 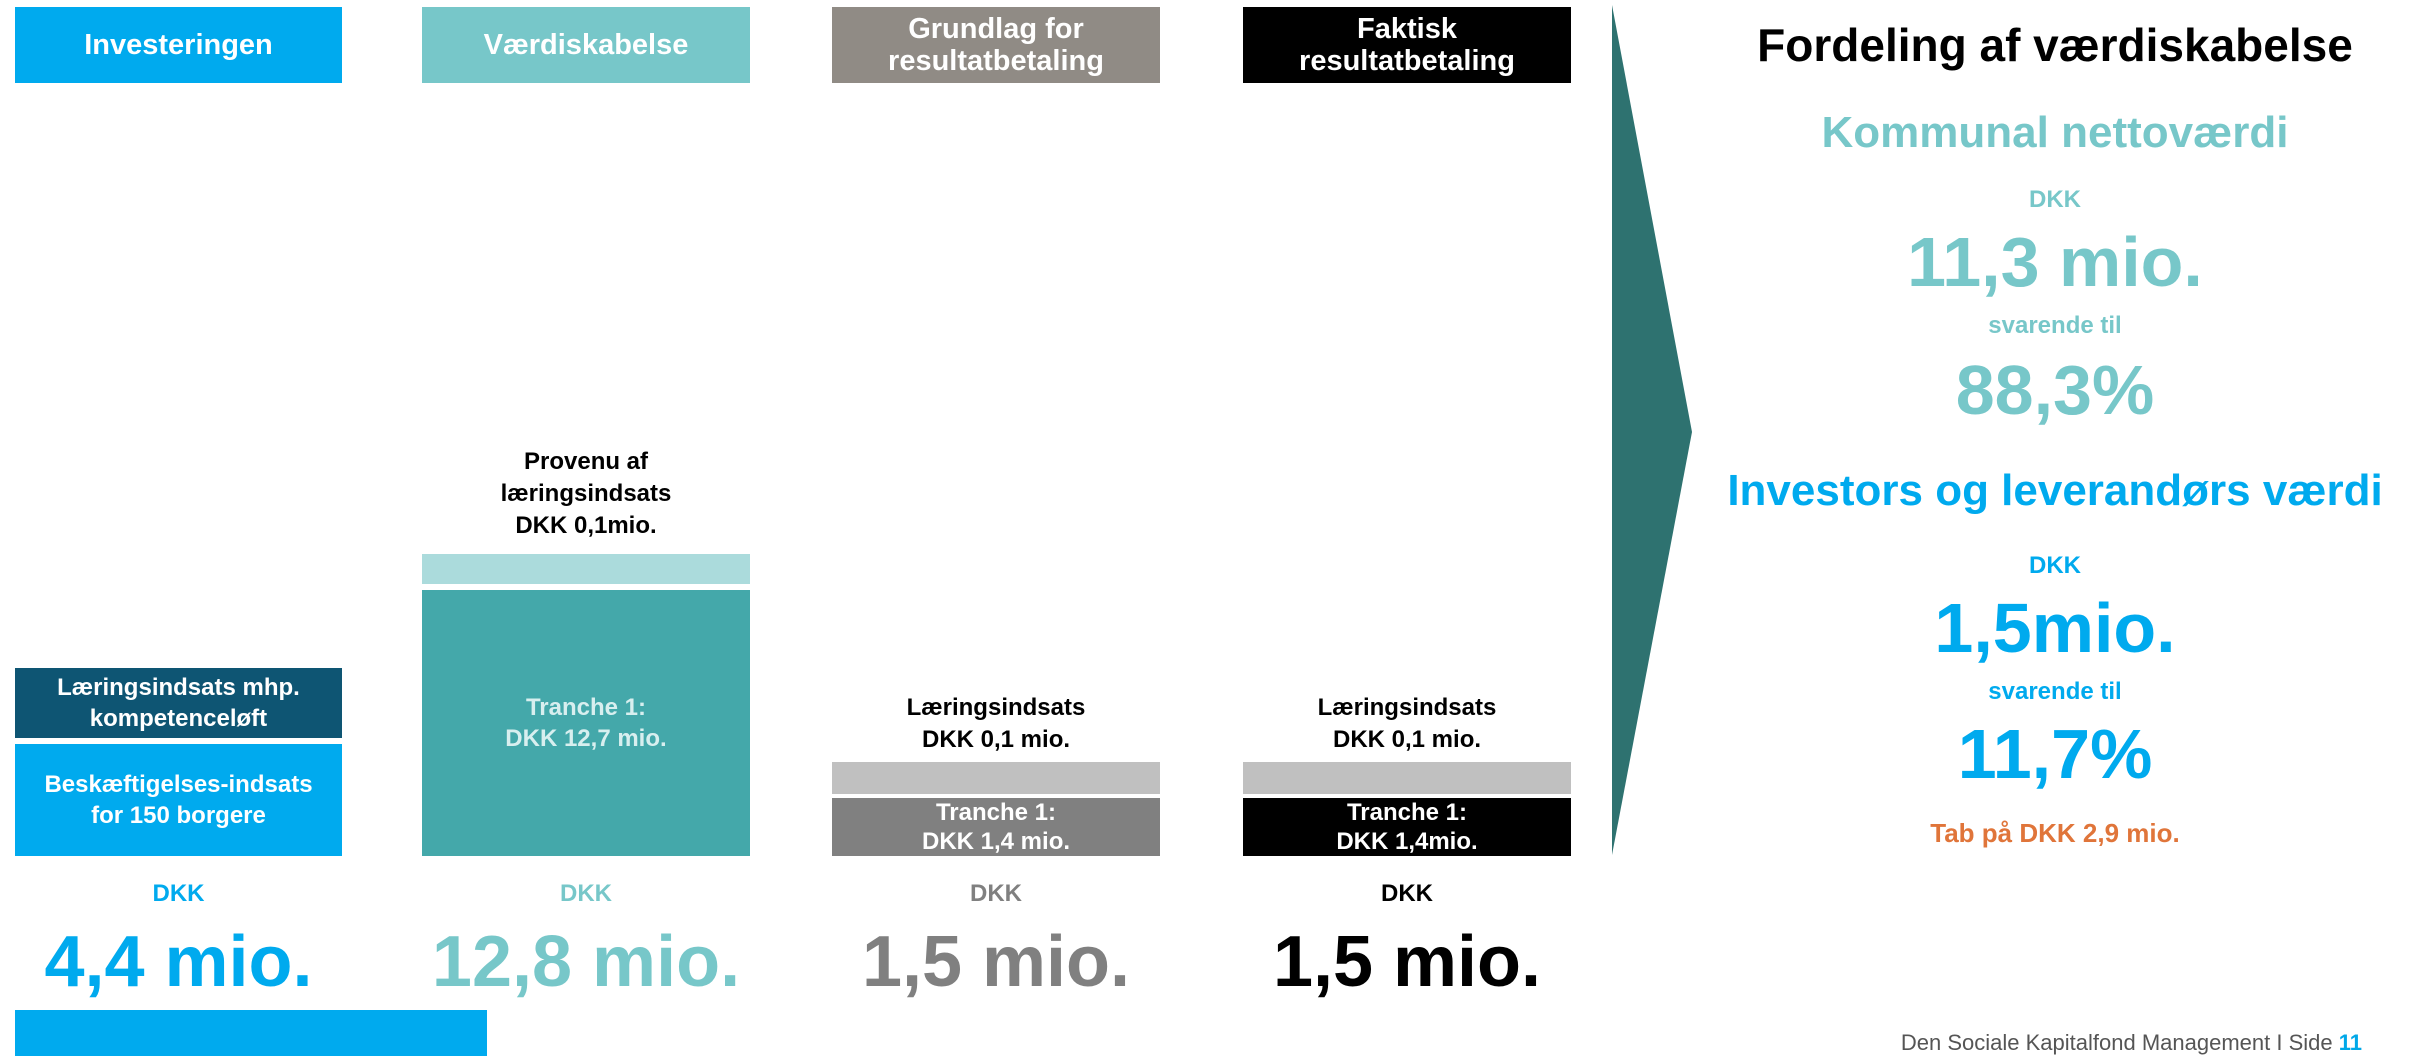 What do you see at coordinates (1652, 430) in the screenshot?
I see `chevron-arrow-icon` at bounding box center [1652, 430].